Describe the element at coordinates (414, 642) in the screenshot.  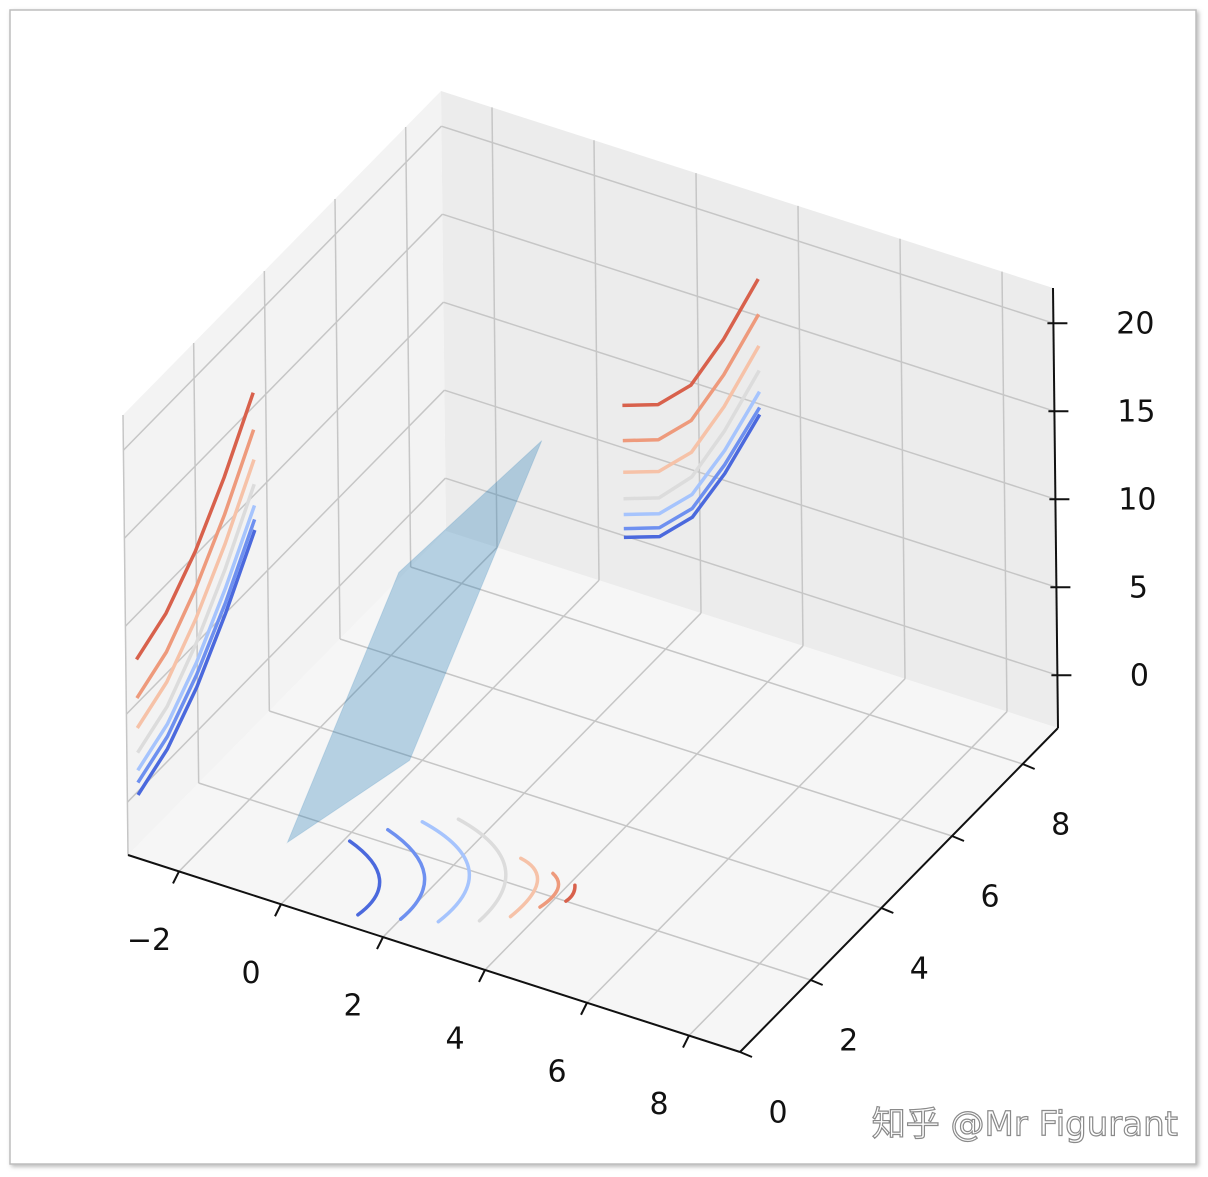
I see `surface` at that location.